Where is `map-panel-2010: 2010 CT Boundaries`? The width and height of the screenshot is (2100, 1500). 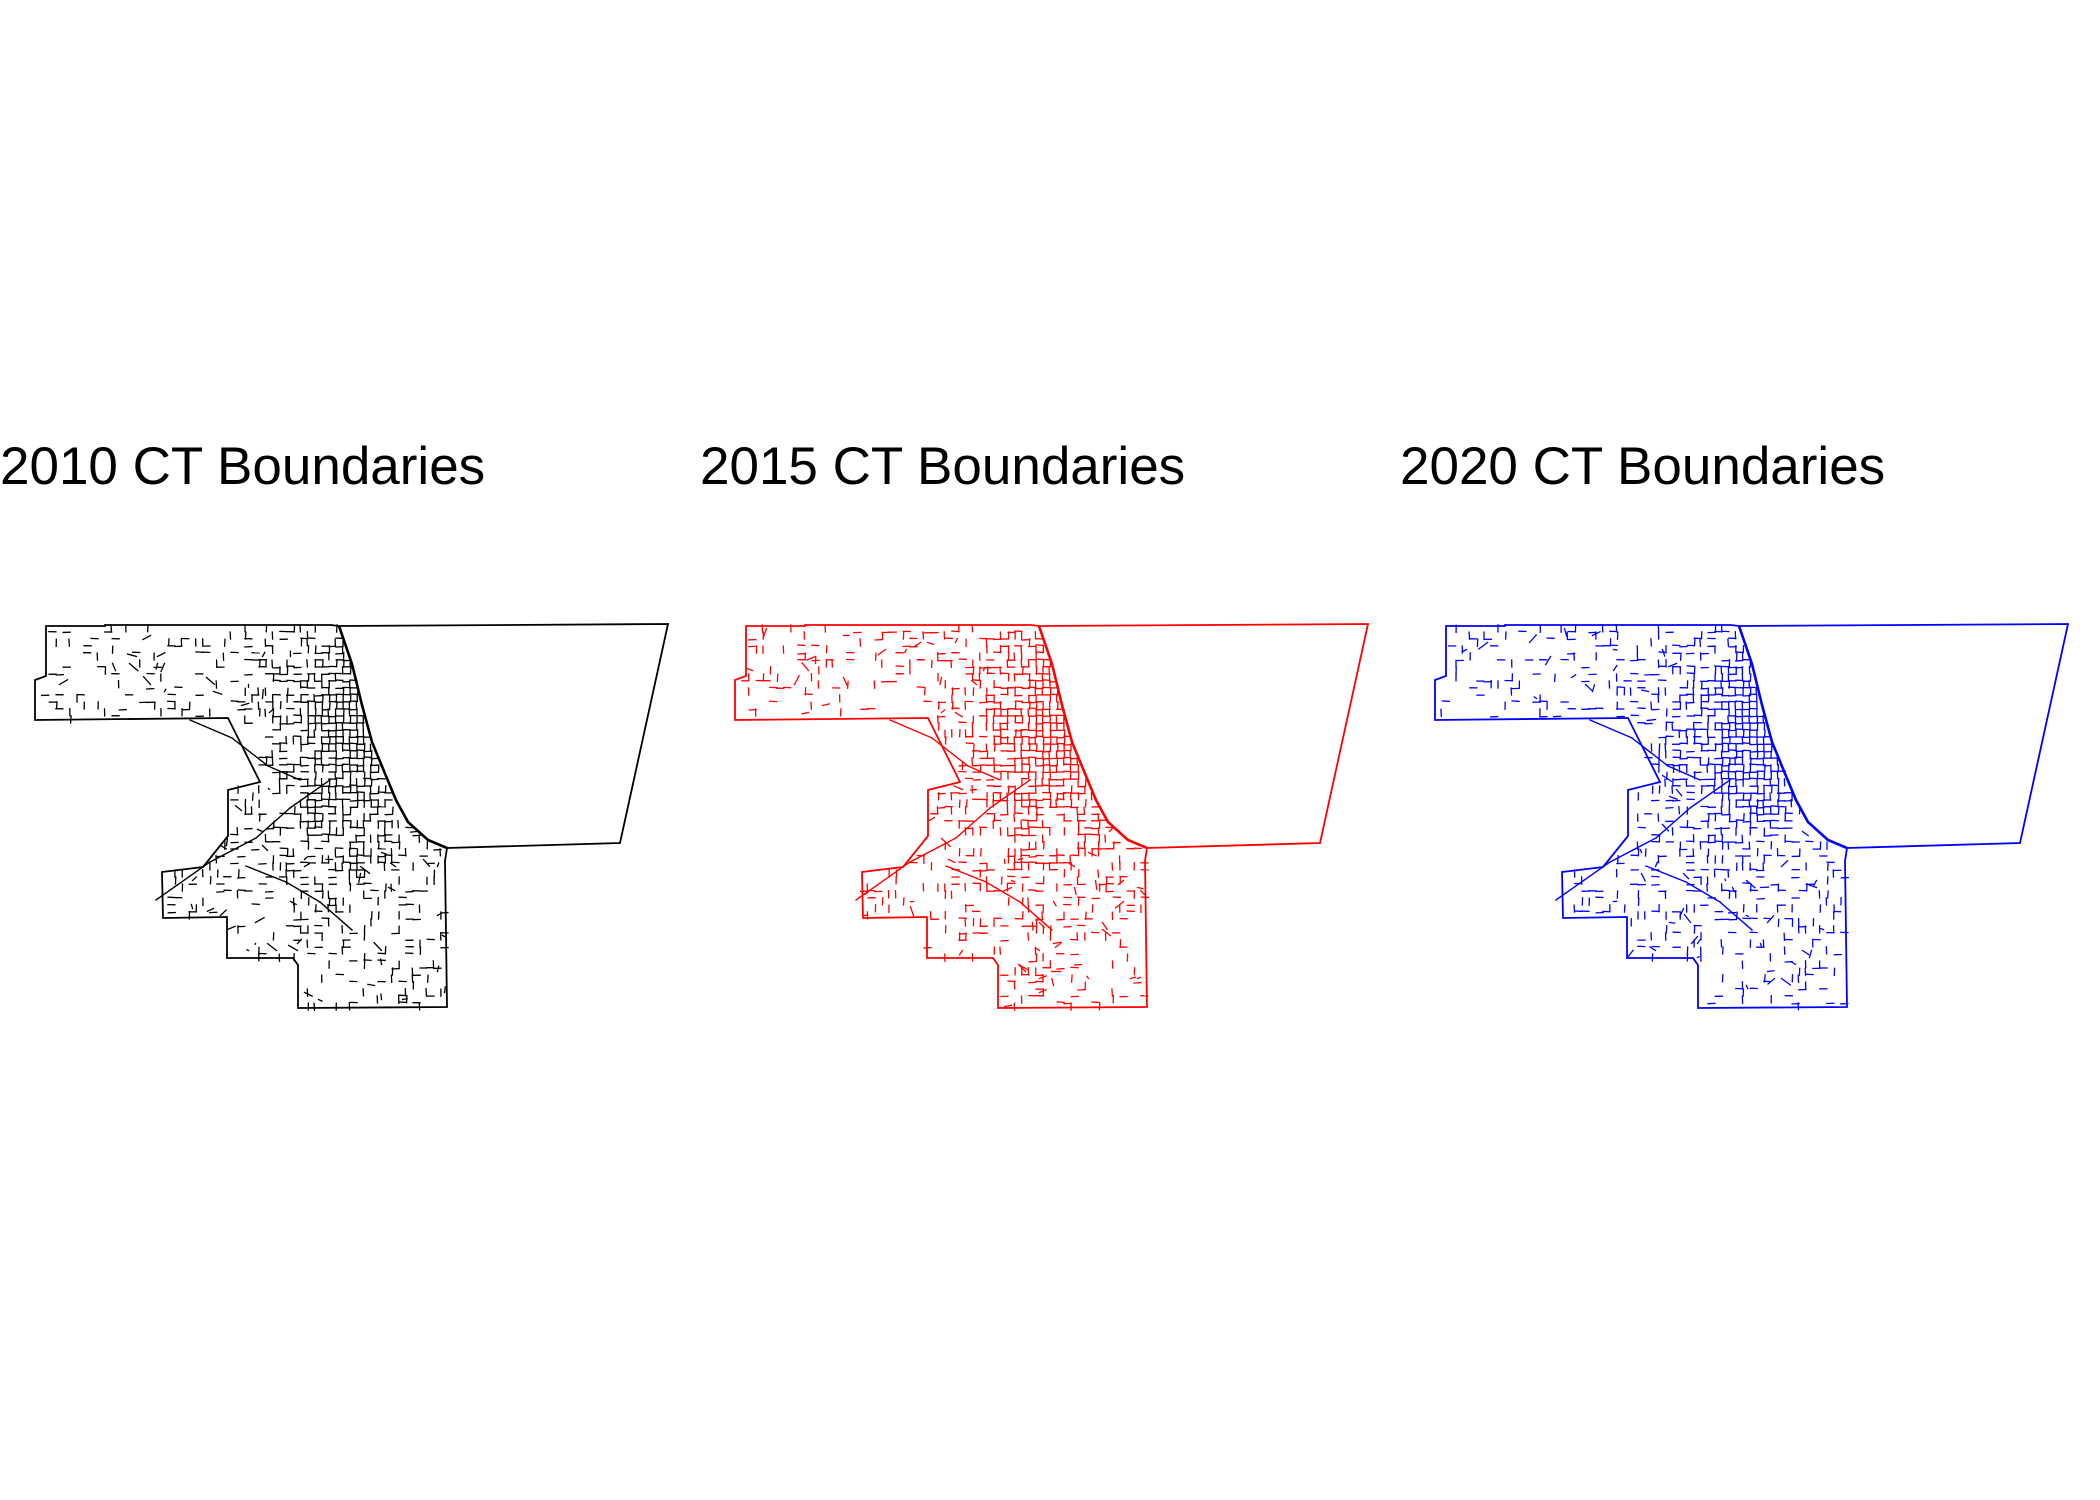 map-panel-2010: 2010 CT Boundaries is located at coordinates (350, 760).